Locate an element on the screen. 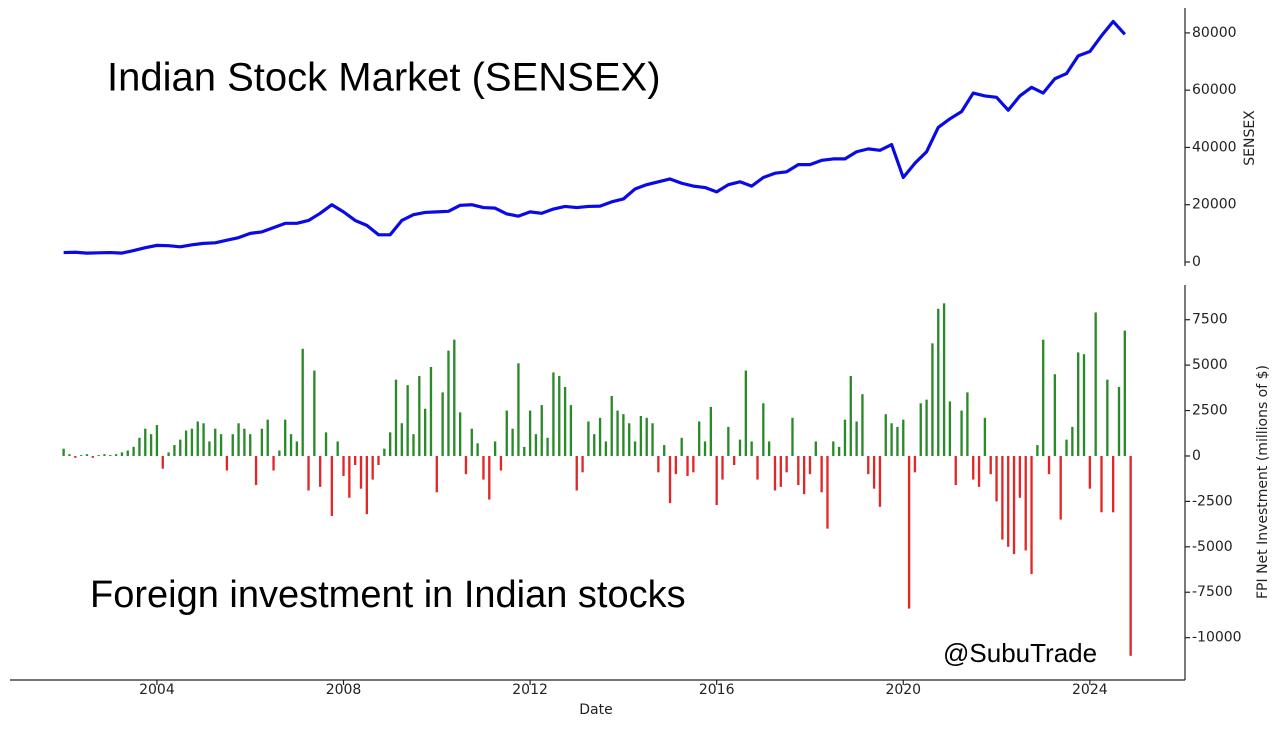 Image resolution: width=1280 pixels, height=732 pixels. annotation: @SubuTrade is located at coordinates (1020, 653).